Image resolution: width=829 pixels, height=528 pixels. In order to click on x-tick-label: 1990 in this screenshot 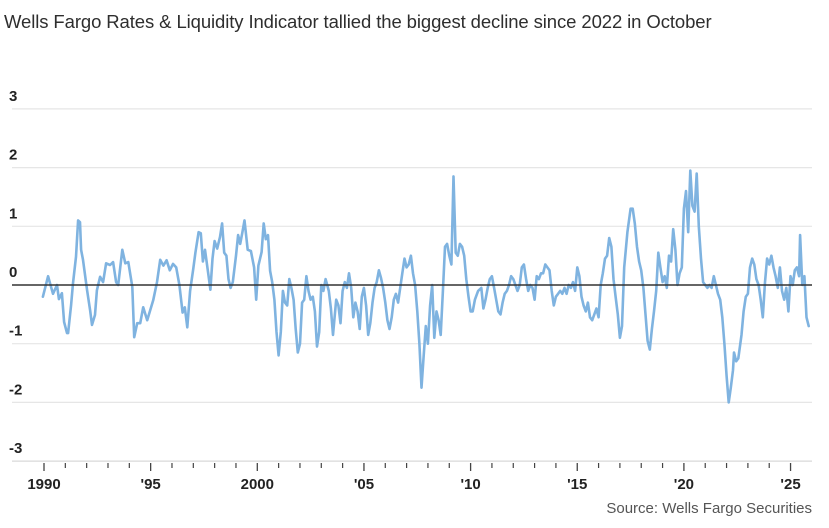, I will do `click(43, 484)`.